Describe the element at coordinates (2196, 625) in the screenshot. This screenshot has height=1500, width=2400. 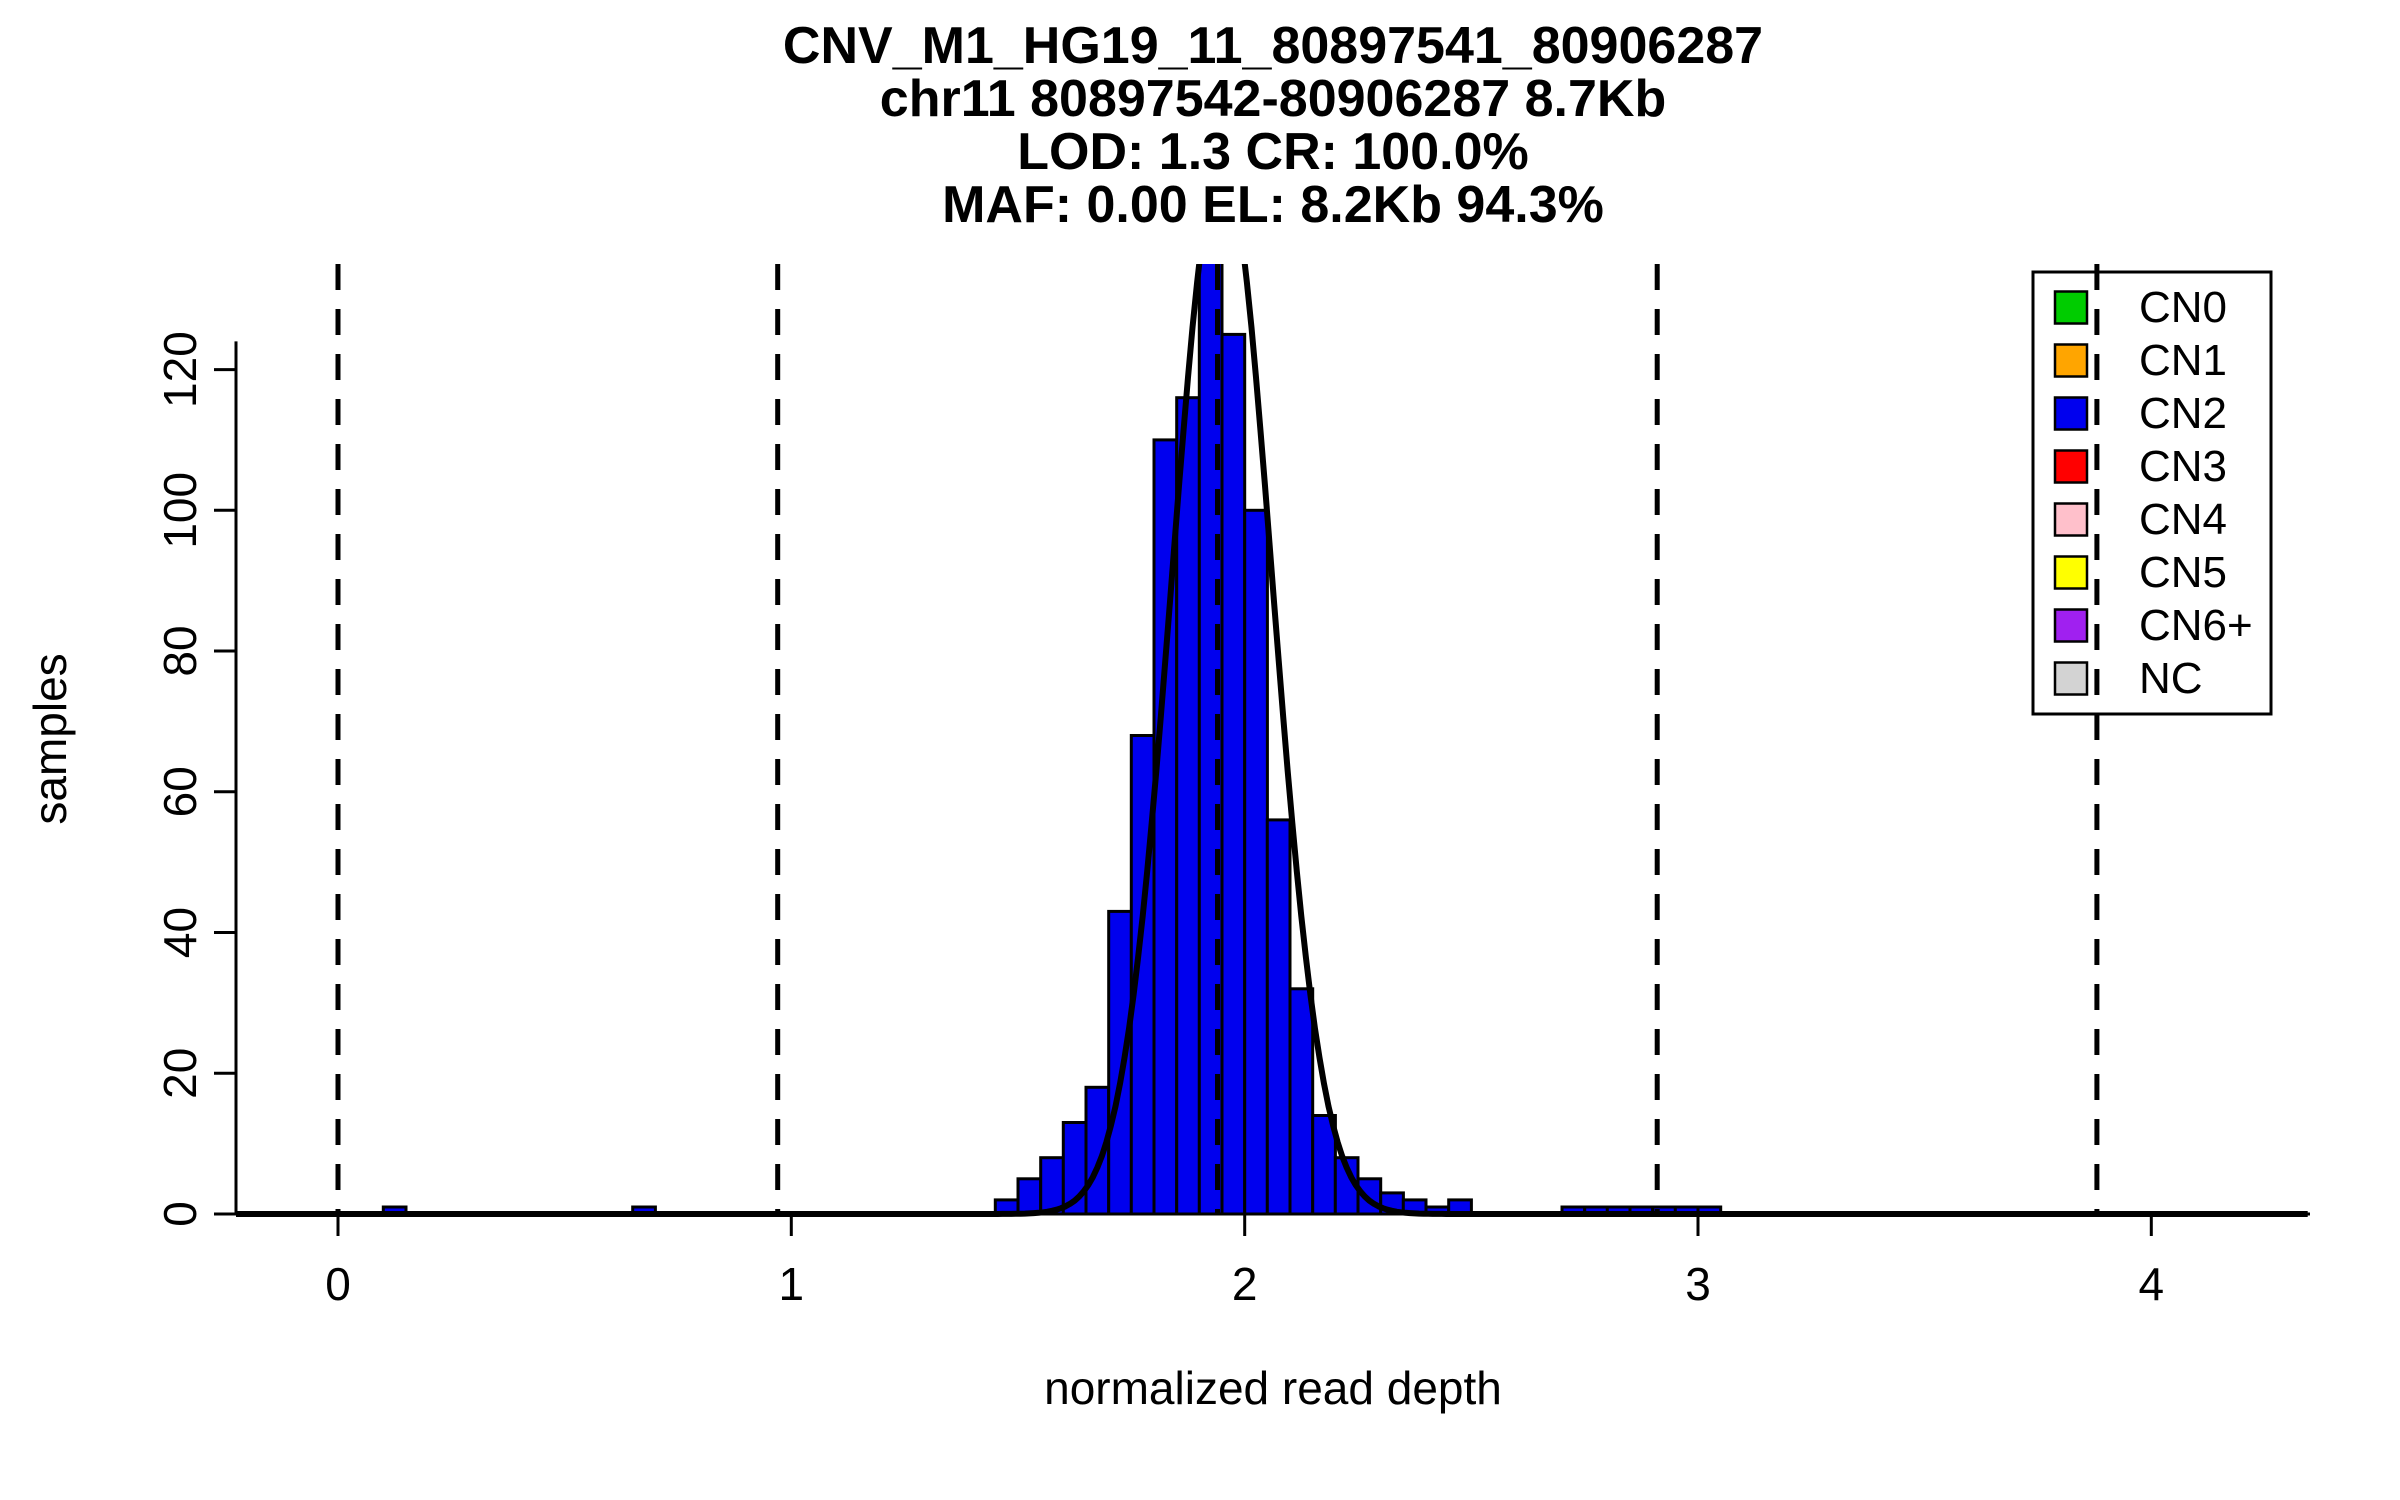
I see `legend-label-CN6+: CN6+` at that location.